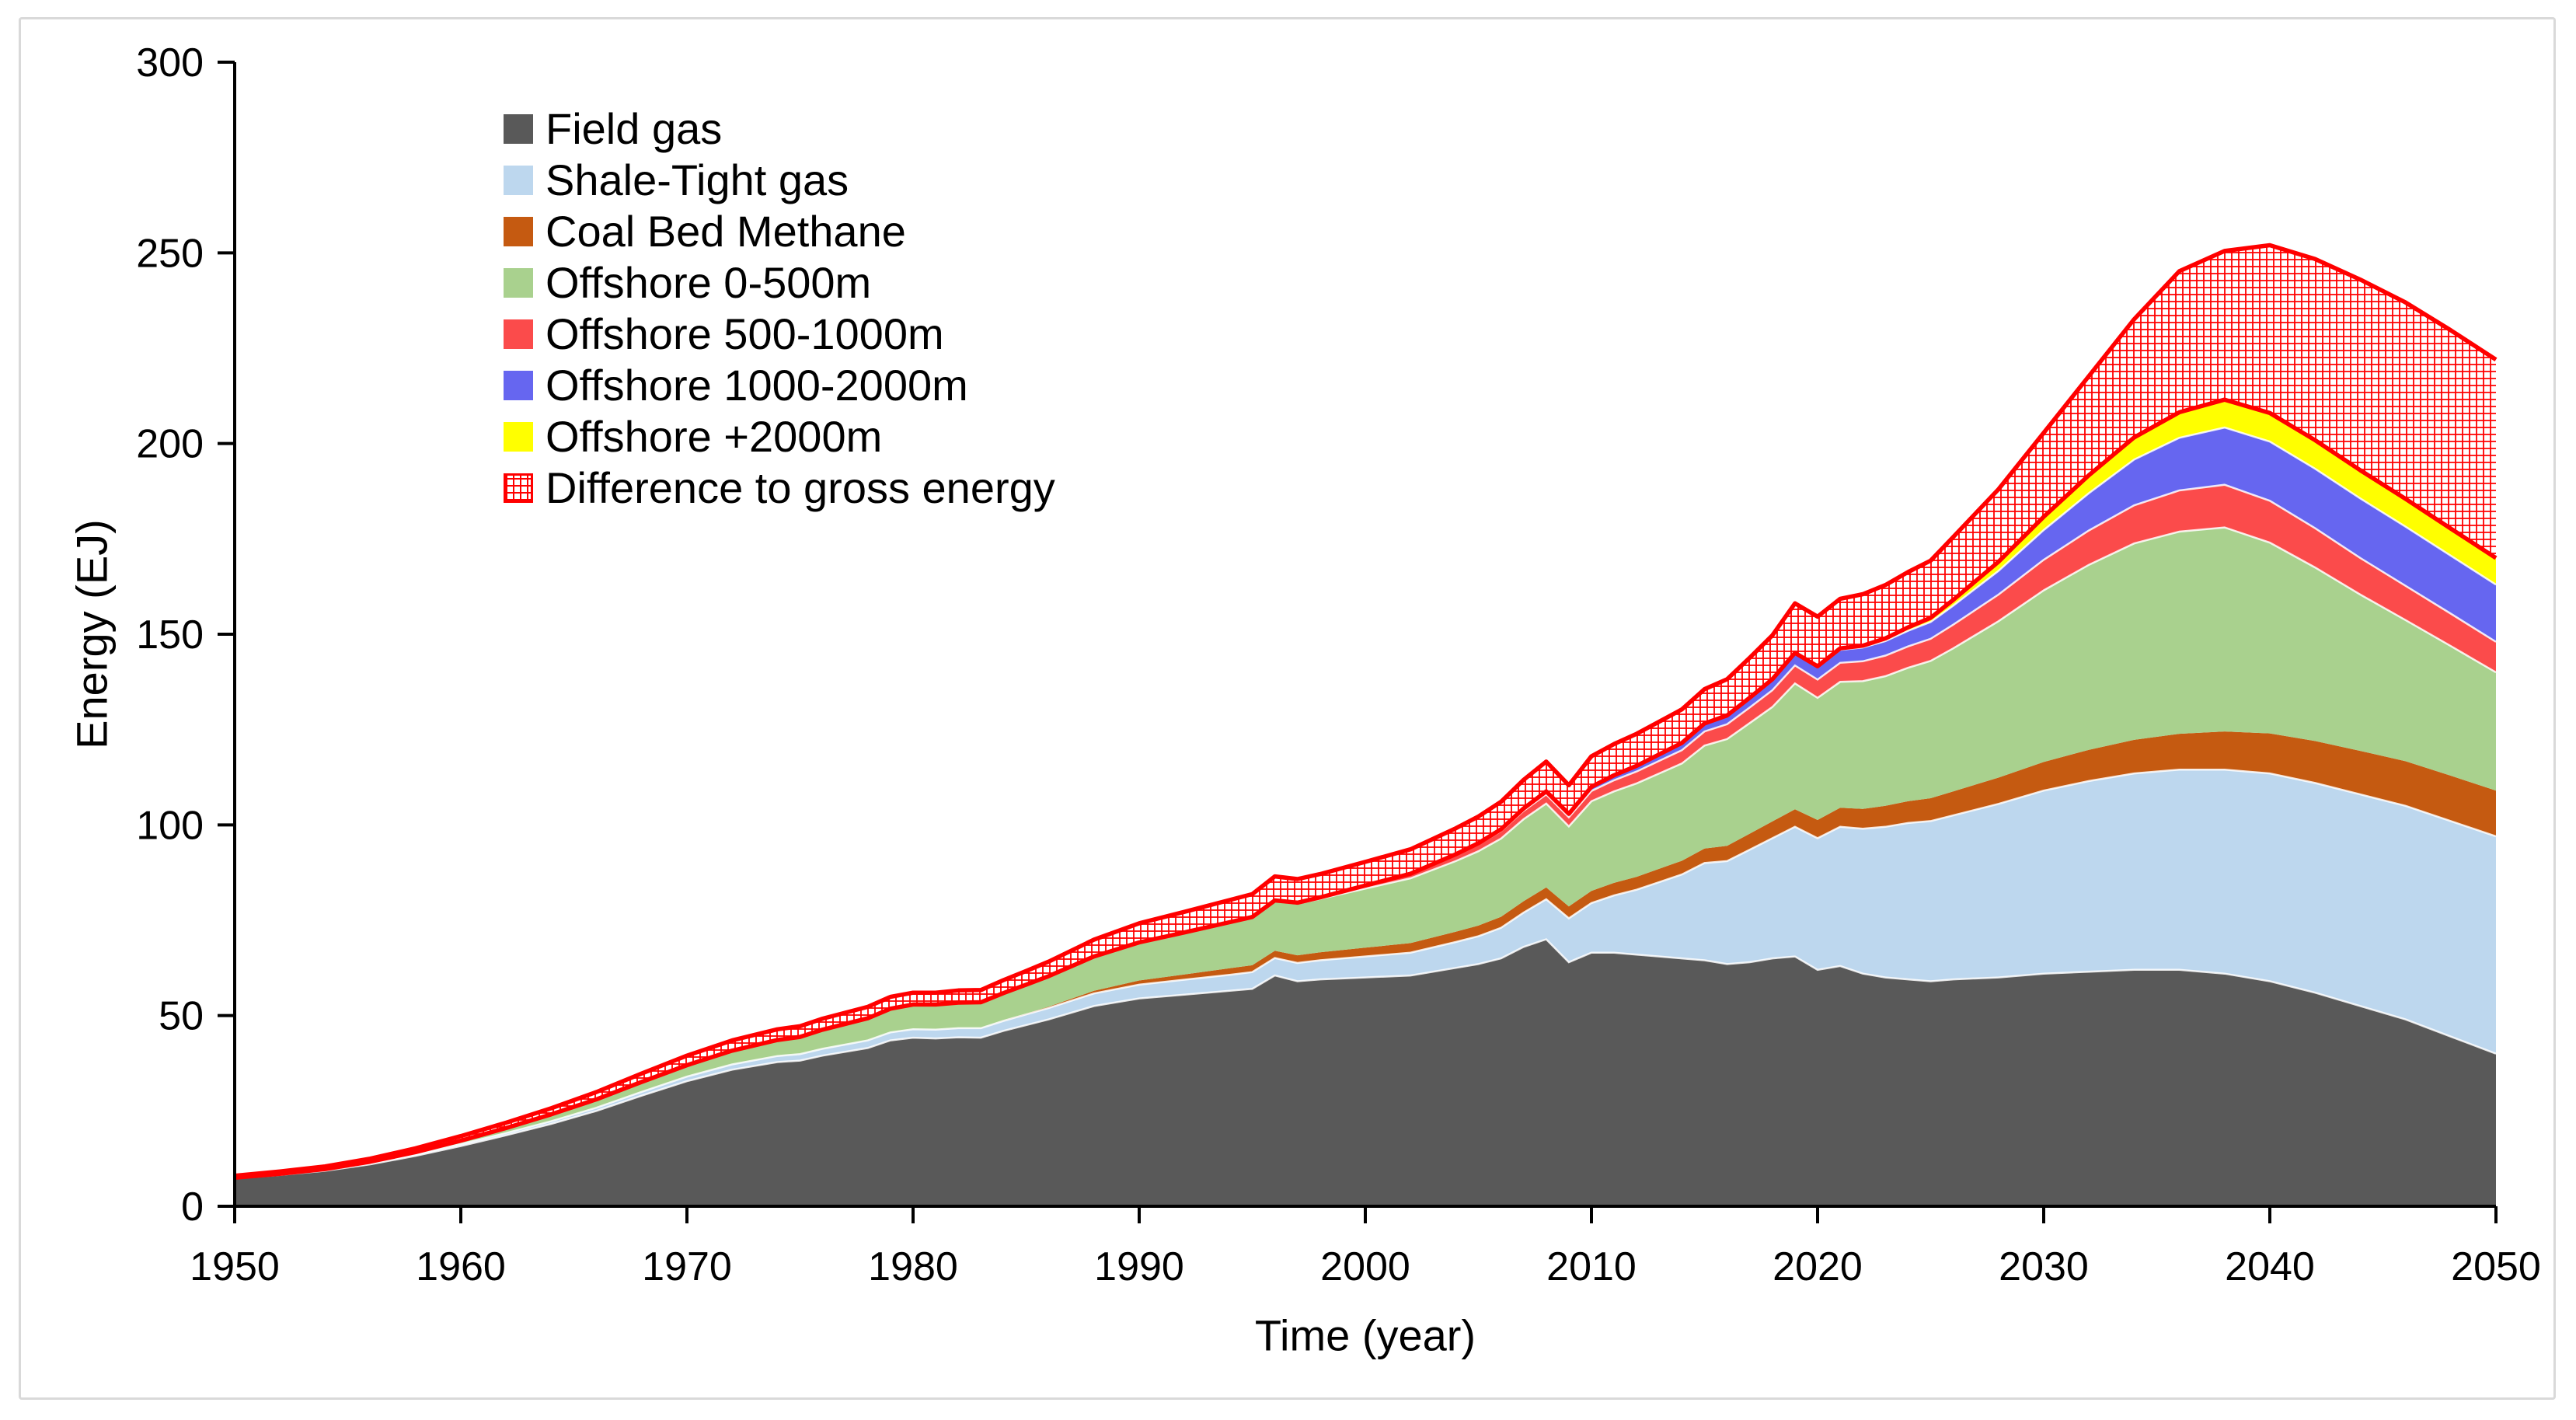 This screenshot has width=2576, height=1420. Describe the element at coordinates (745, 333) in the screenshot. I see `legend-label: Offshore 500-1000m` at that location.